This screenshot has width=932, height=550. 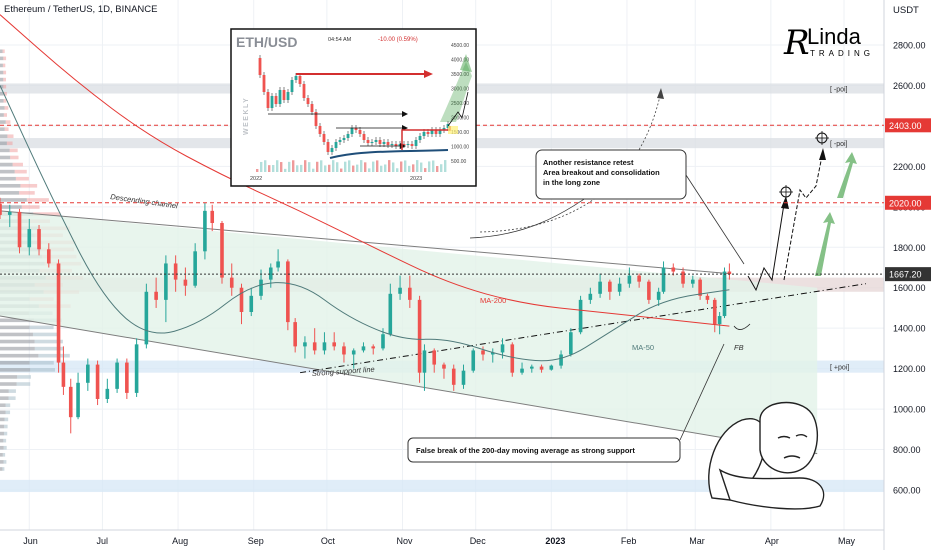 I want to click on price-tick-label: 1200.00, so click(x=909, y=369).